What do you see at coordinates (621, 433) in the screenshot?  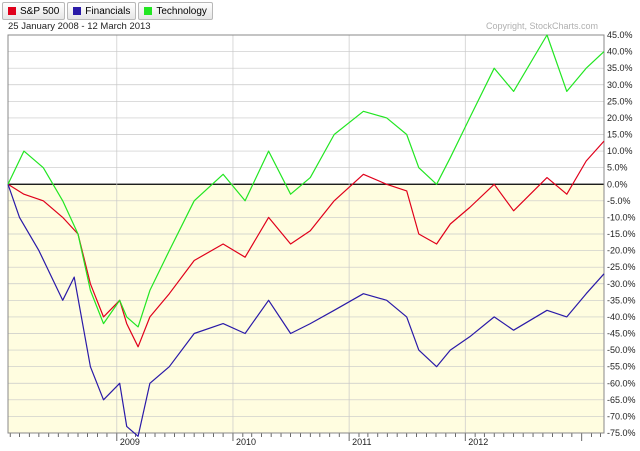 I see `y-tick-label: -75.0%` at bounding box center [621, 433].